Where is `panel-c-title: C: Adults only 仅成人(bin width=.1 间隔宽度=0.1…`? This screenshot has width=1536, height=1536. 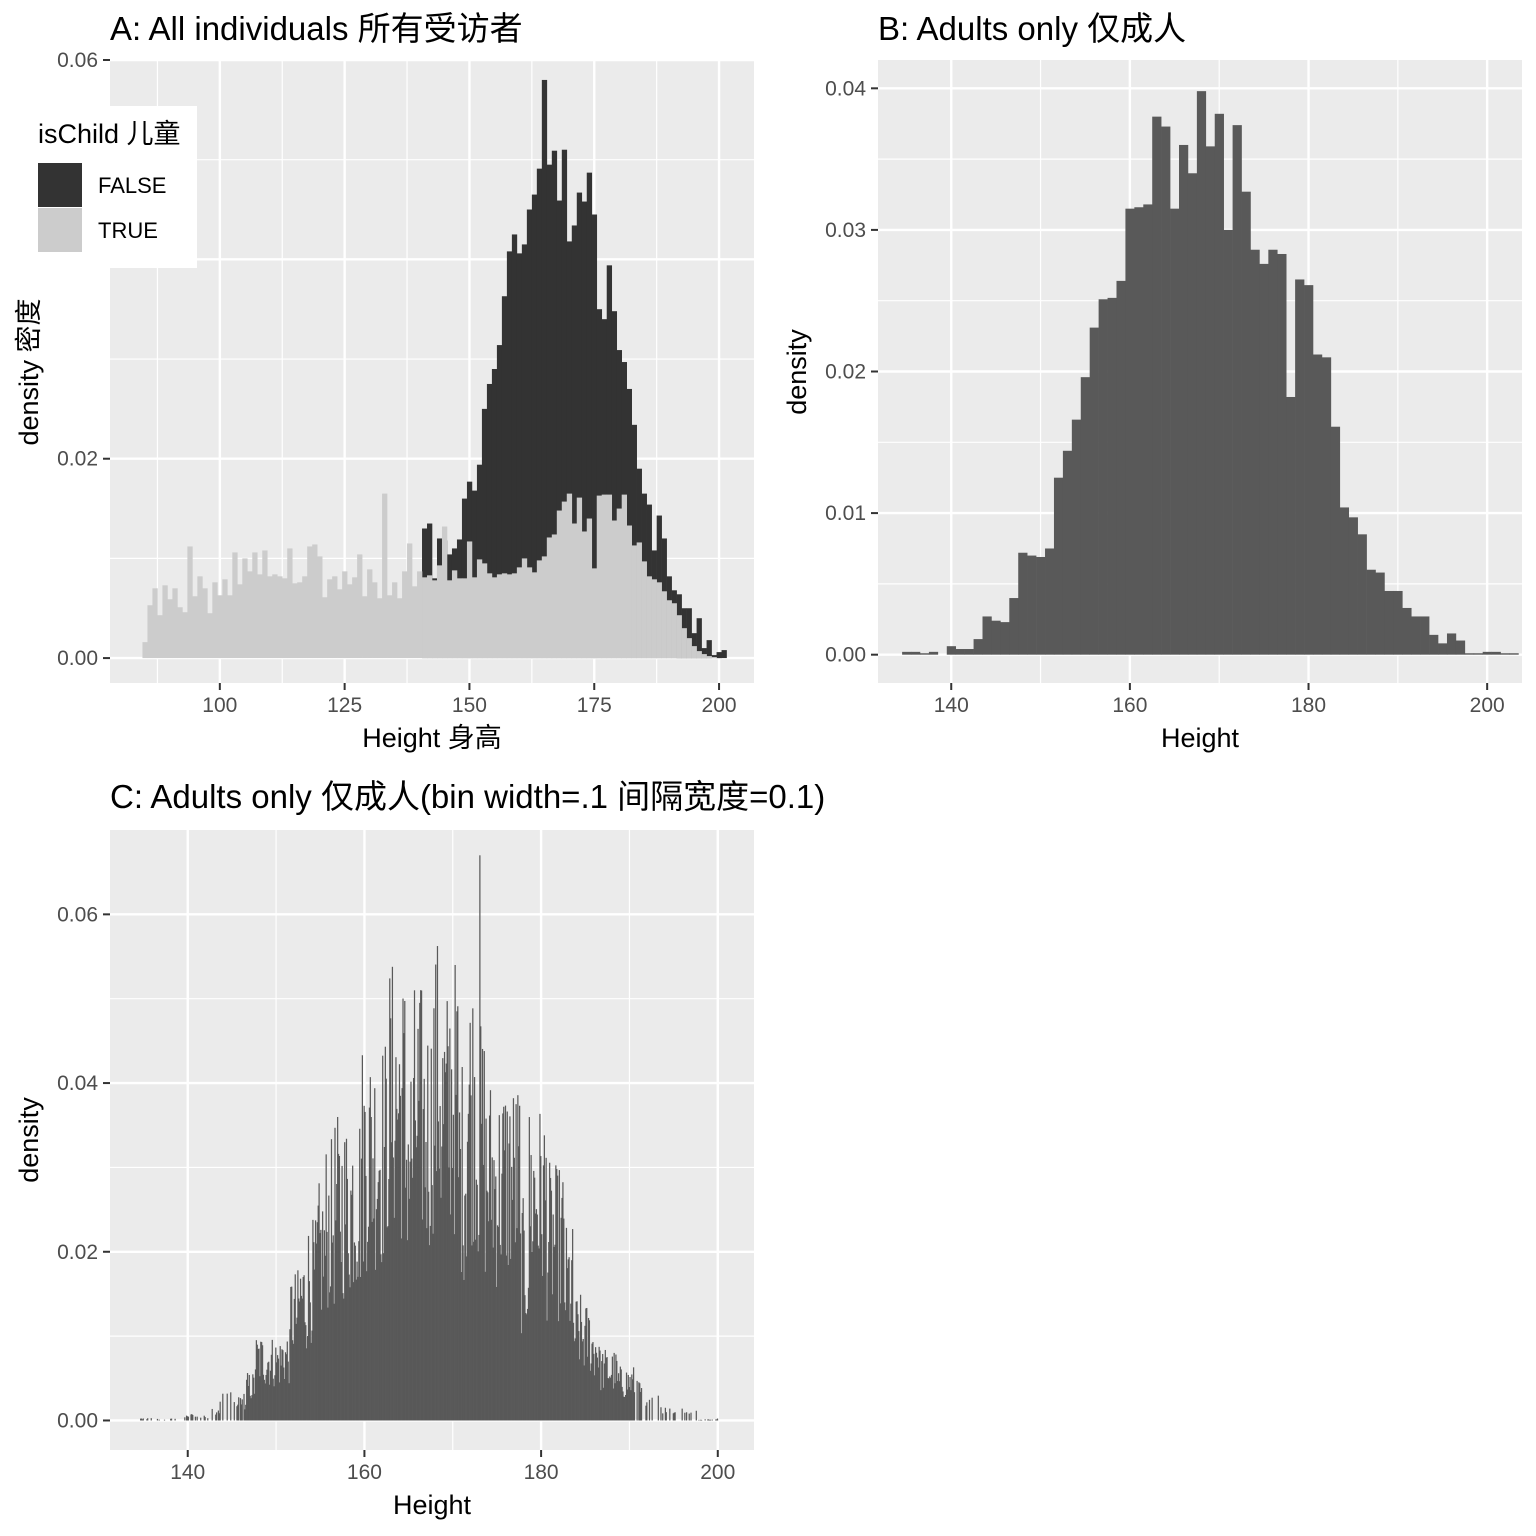
panel-c-title: C: Adults only 仅成人(bin width=.1 间隔宽度=0.1… is located at coordinates (467, 796).